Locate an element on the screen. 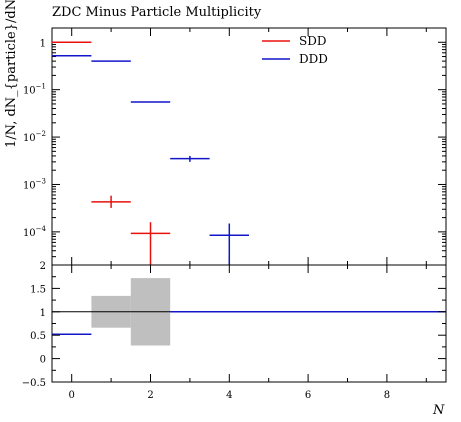  x-axis: 0 2 4 6 8 is located at coordinates (230, 395).